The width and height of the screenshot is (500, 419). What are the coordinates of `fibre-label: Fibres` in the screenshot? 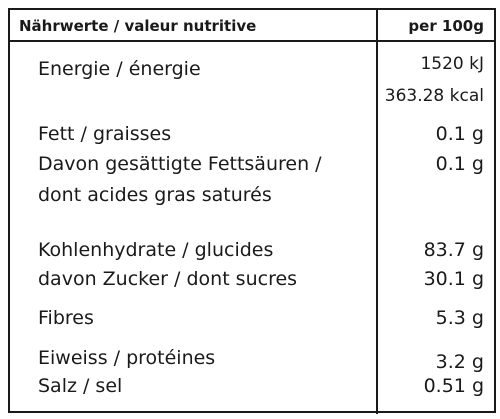 It's located at (66, 318).